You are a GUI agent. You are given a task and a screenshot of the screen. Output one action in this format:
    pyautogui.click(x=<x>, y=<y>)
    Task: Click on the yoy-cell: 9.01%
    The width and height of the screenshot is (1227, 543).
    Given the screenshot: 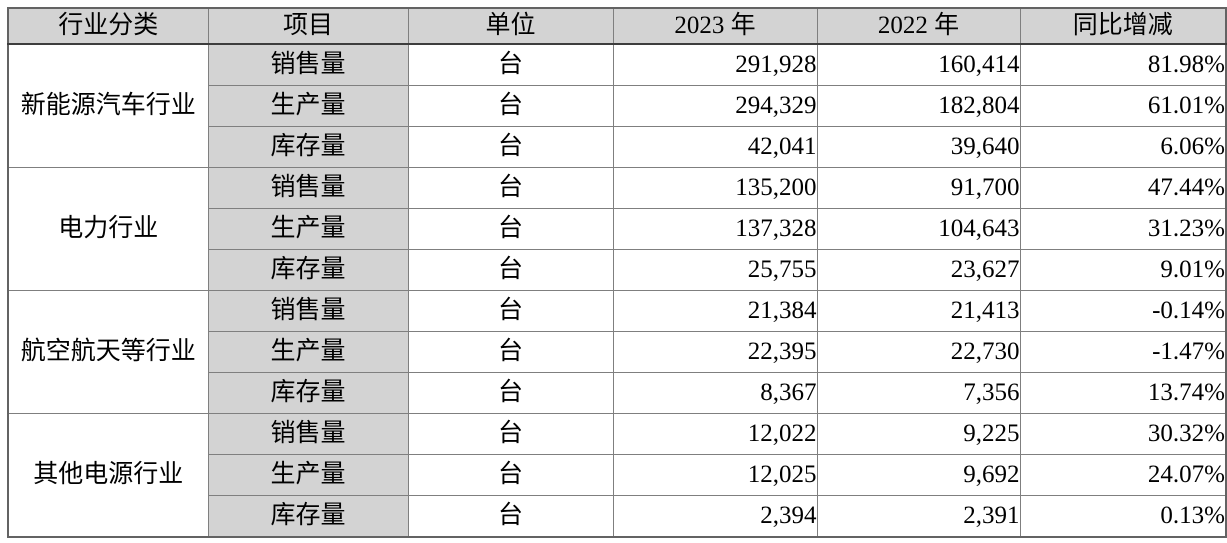 What is the action you would take?
    pyautogui.click(x=1123, y=270)
    